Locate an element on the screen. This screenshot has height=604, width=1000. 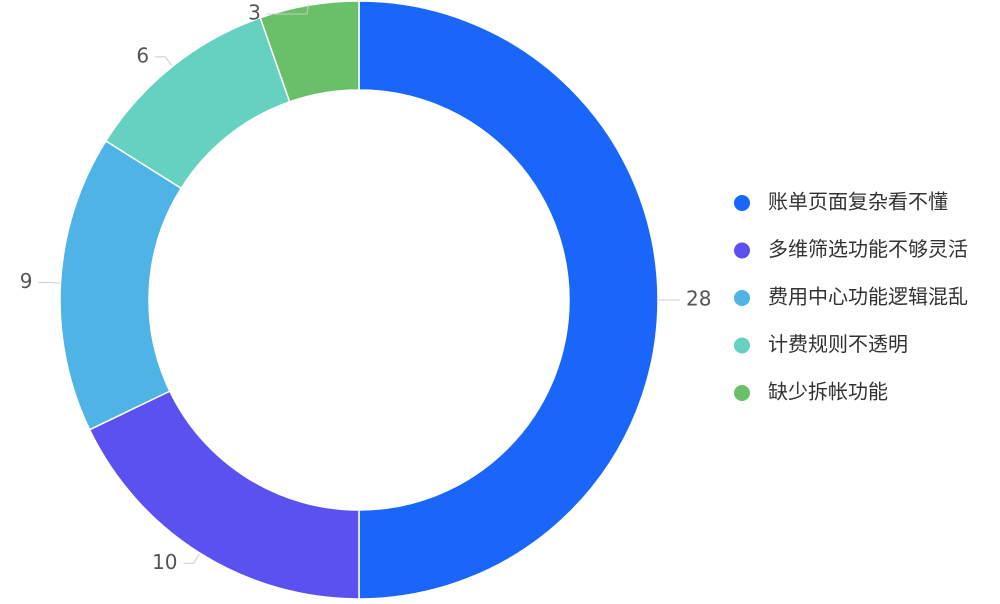
data-label: 28 is located at coordinates (698, 299).